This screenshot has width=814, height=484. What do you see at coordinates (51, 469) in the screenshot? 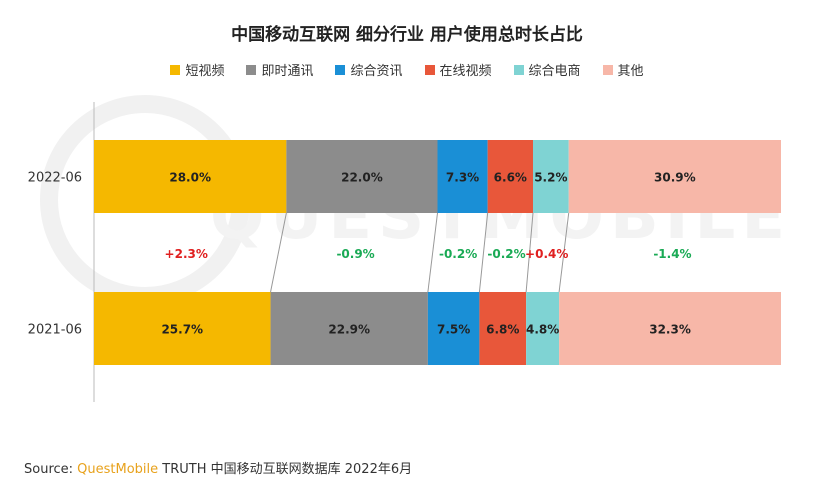
I see `source-prefix: Source:` at bounding box center [51, 469].